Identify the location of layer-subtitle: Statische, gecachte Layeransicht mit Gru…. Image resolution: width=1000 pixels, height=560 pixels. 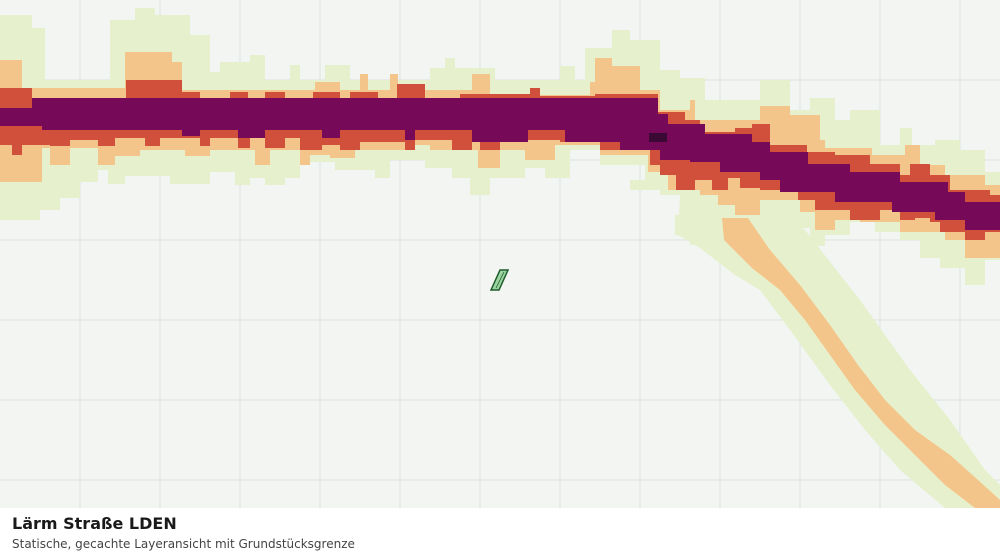
(183, 544).